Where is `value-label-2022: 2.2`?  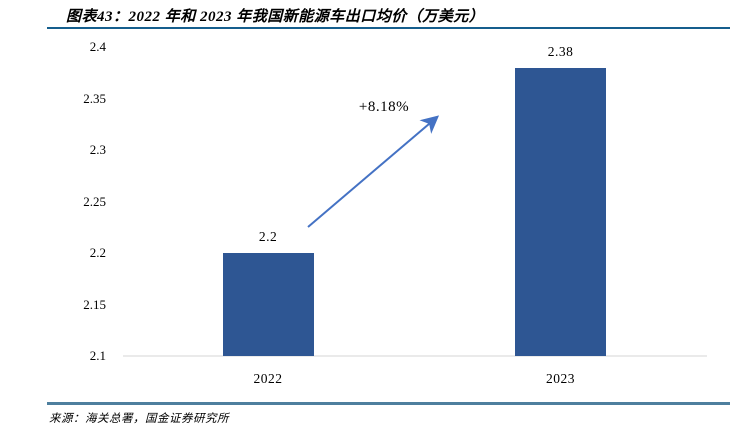 value-label-2022: 2.2 is located at coordinates (268, 236).